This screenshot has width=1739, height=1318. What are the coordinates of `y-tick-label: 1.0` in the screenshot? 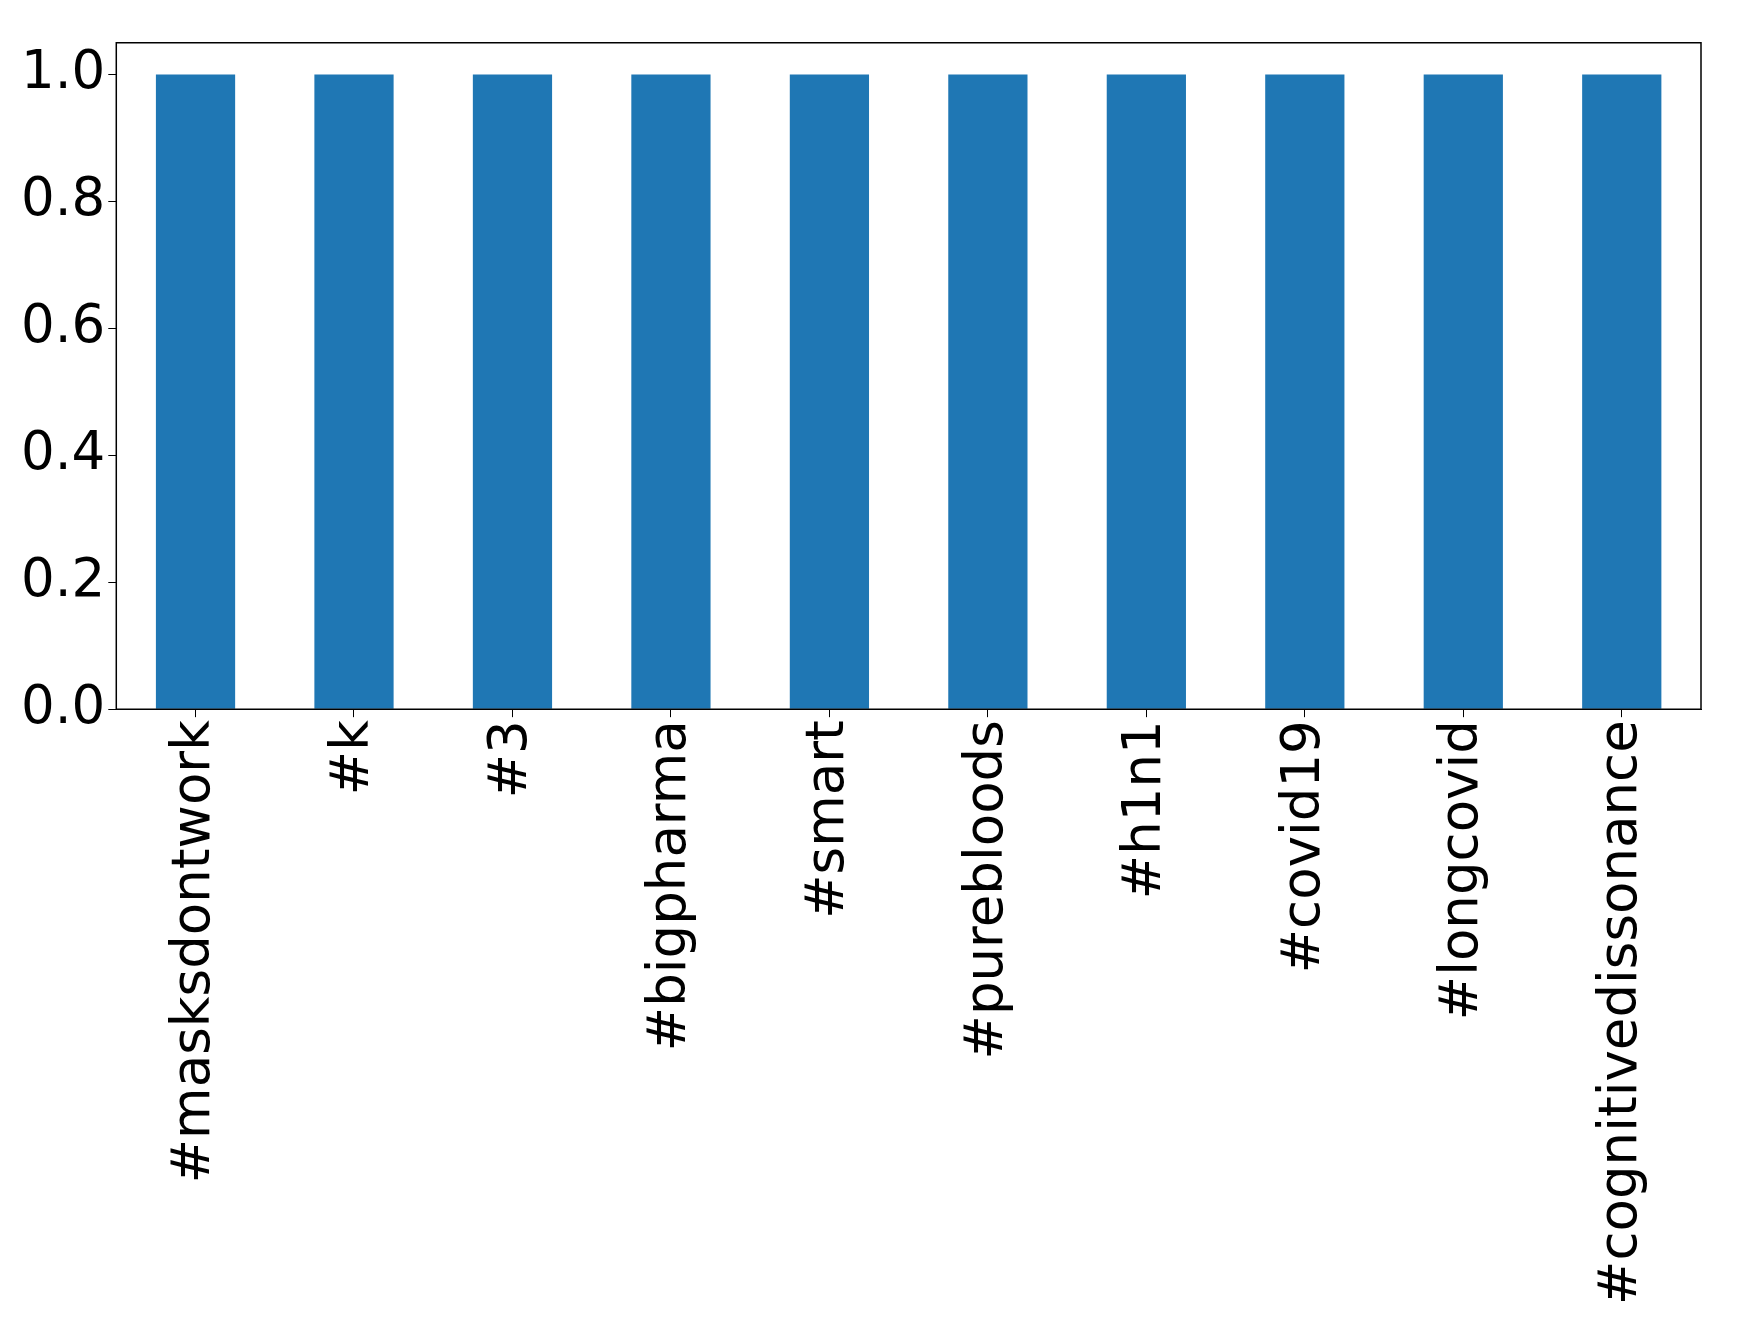 It's located at (63, 70).